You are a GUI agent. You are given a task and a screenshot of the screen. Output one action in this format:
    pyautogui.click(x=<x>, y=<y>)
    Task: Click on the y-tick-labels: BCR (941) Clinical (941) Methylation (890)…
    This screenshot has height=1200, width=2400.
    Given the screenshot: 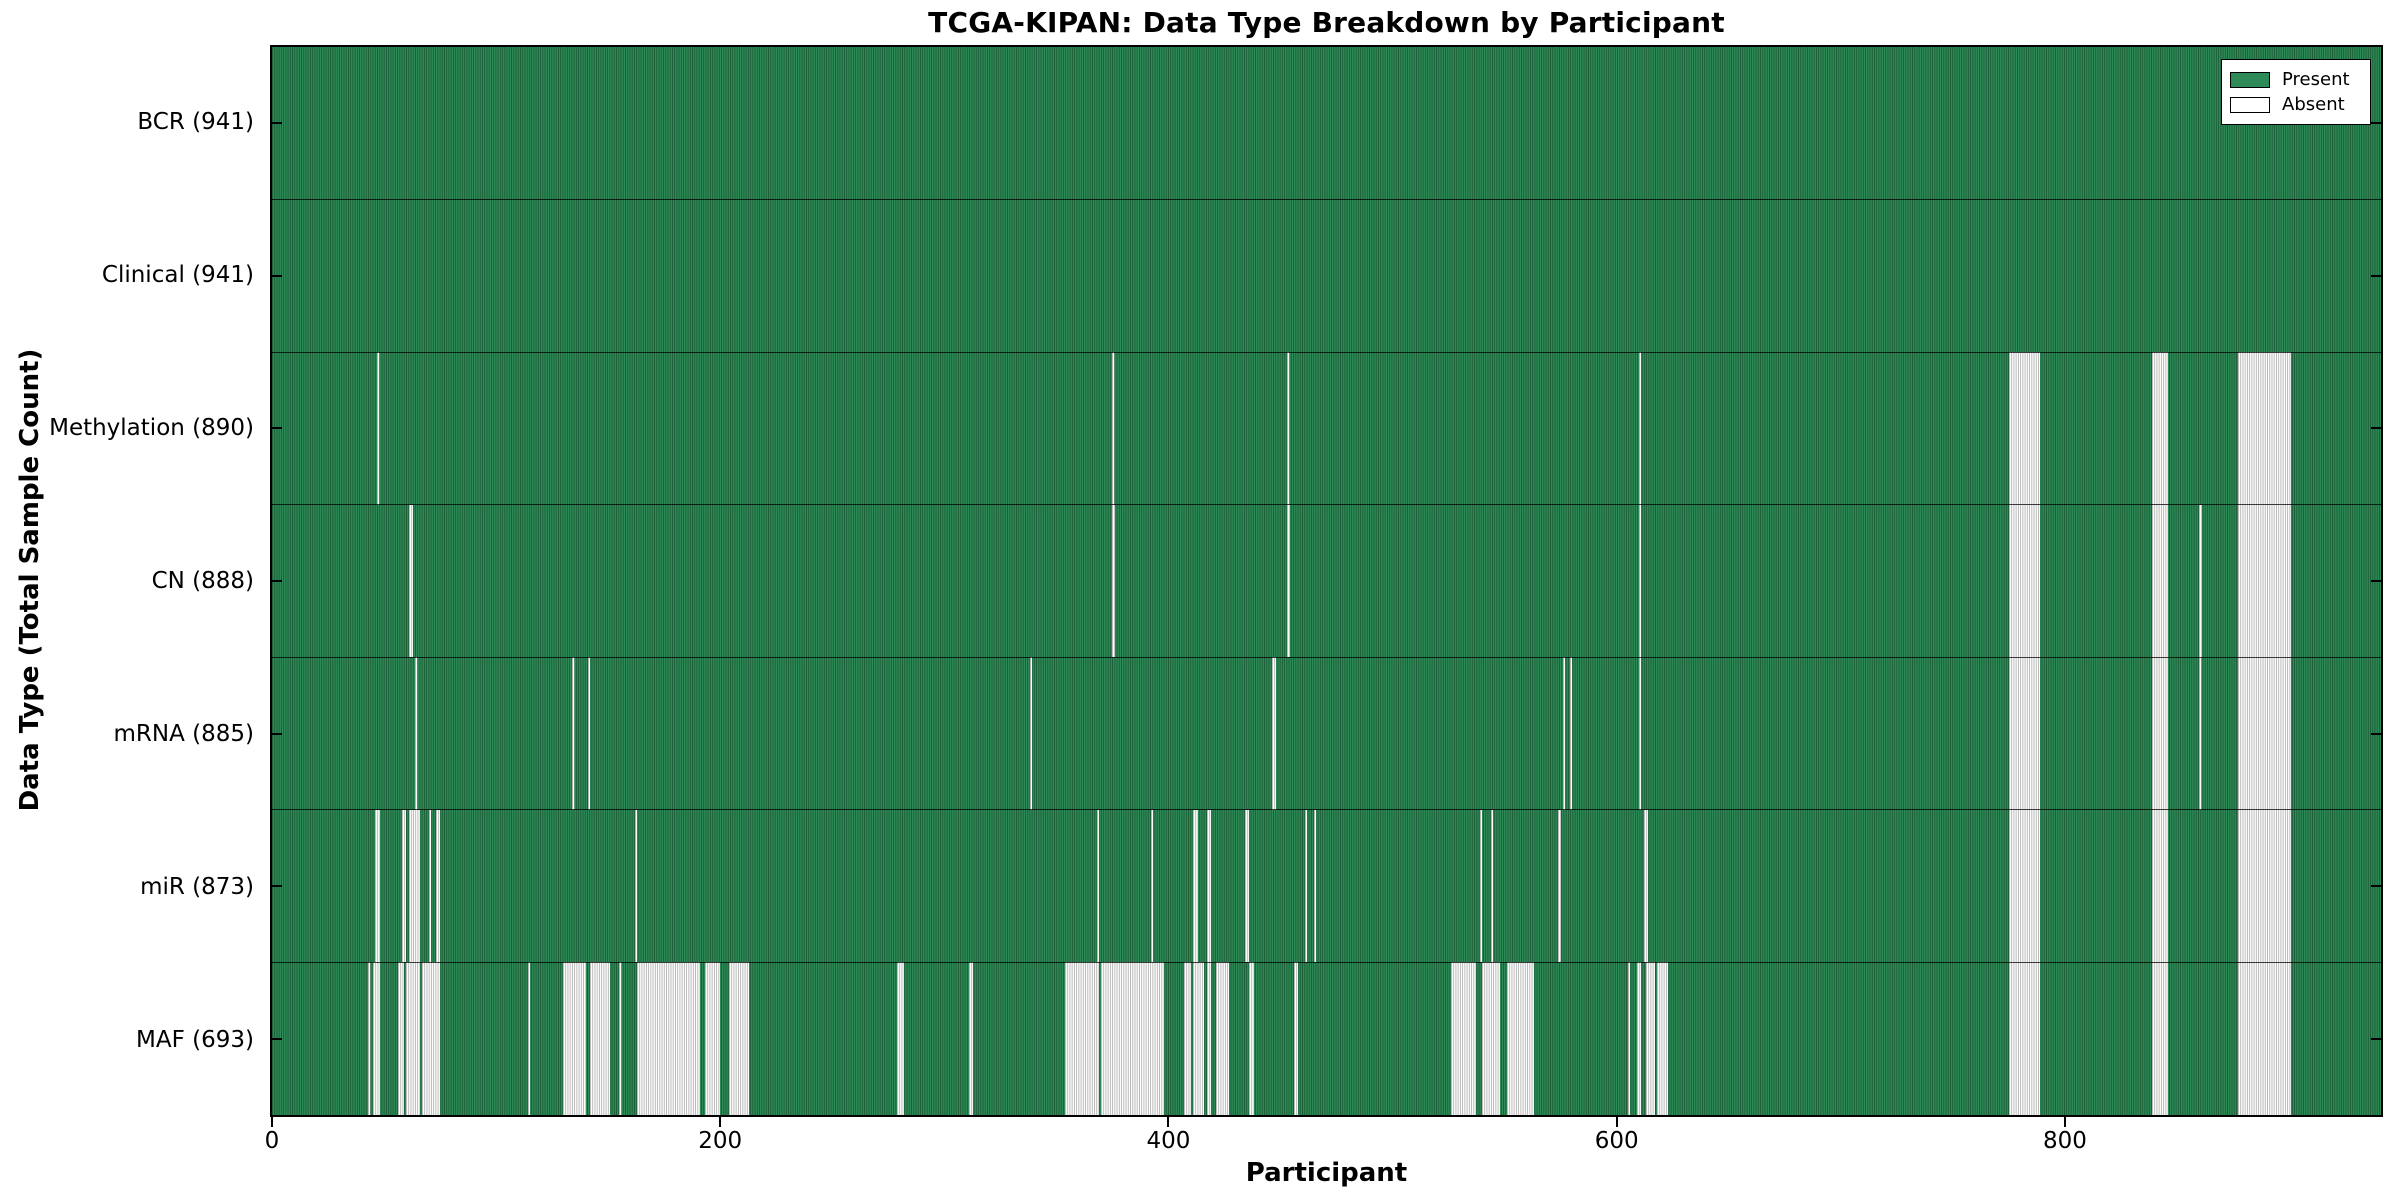 What is the action you would take?
    pyautogui.click(x=131, y=581)
    